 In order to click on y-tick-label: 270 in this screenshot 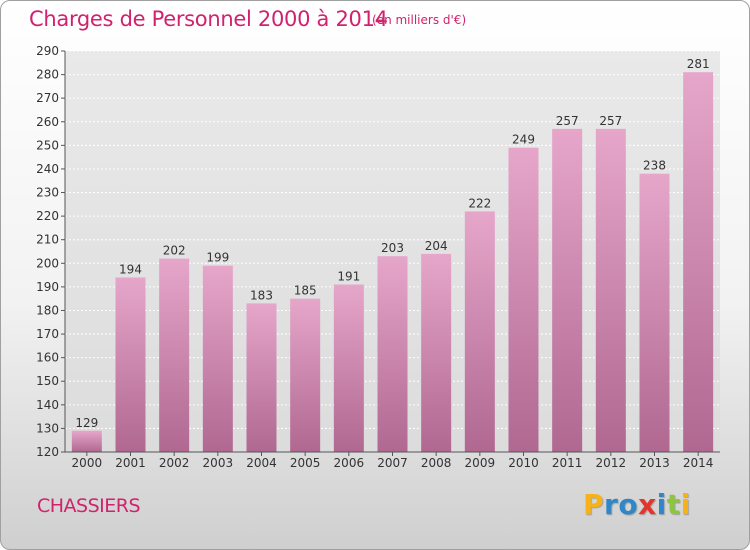, I will do `click(47, 98)`.